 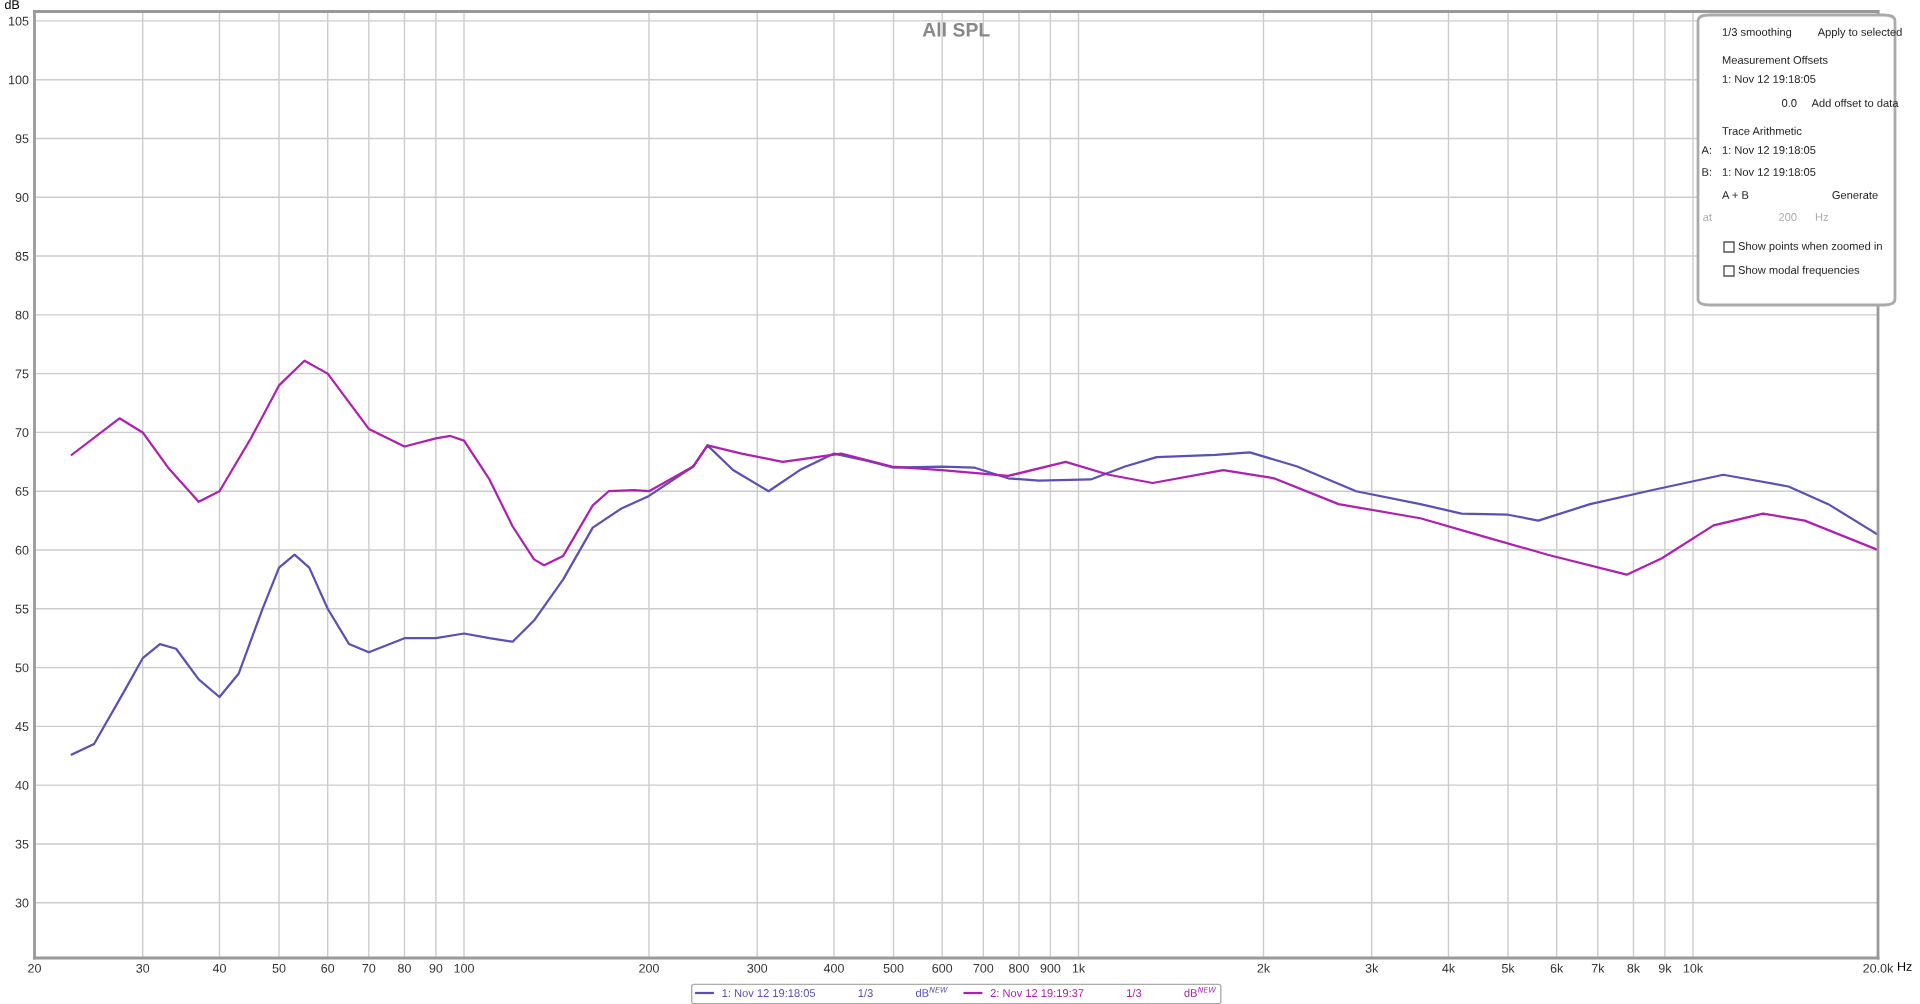 What do you see at coordinates (328, 968) in the screenshot?
I see `x-tick-label: 60` at bounding box center [328, 968].